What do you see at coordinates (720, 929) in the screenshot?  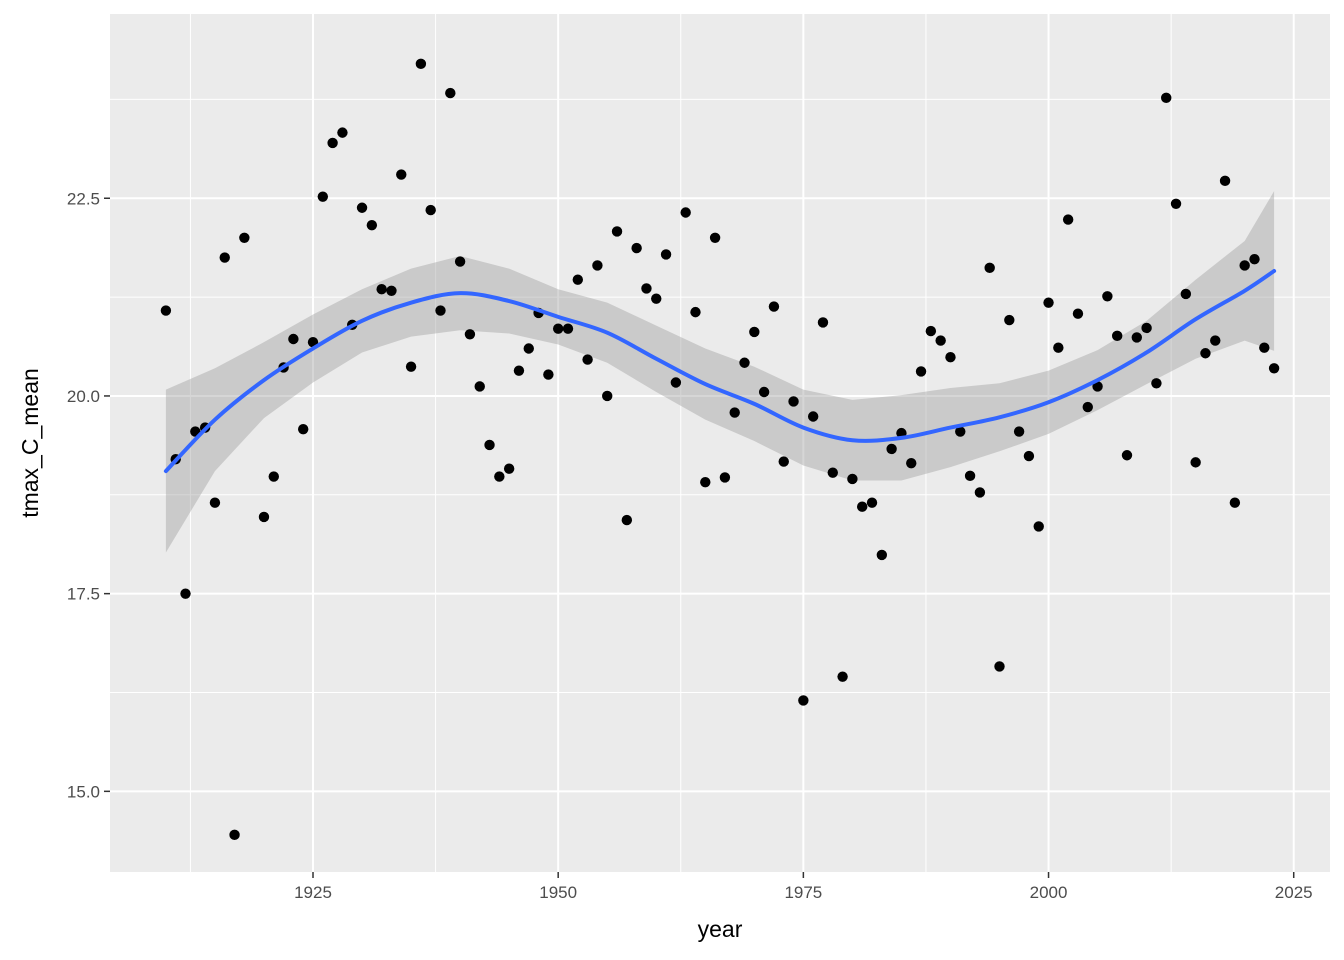 I see `x-axis-title: year` at bounding box center [720, 929].